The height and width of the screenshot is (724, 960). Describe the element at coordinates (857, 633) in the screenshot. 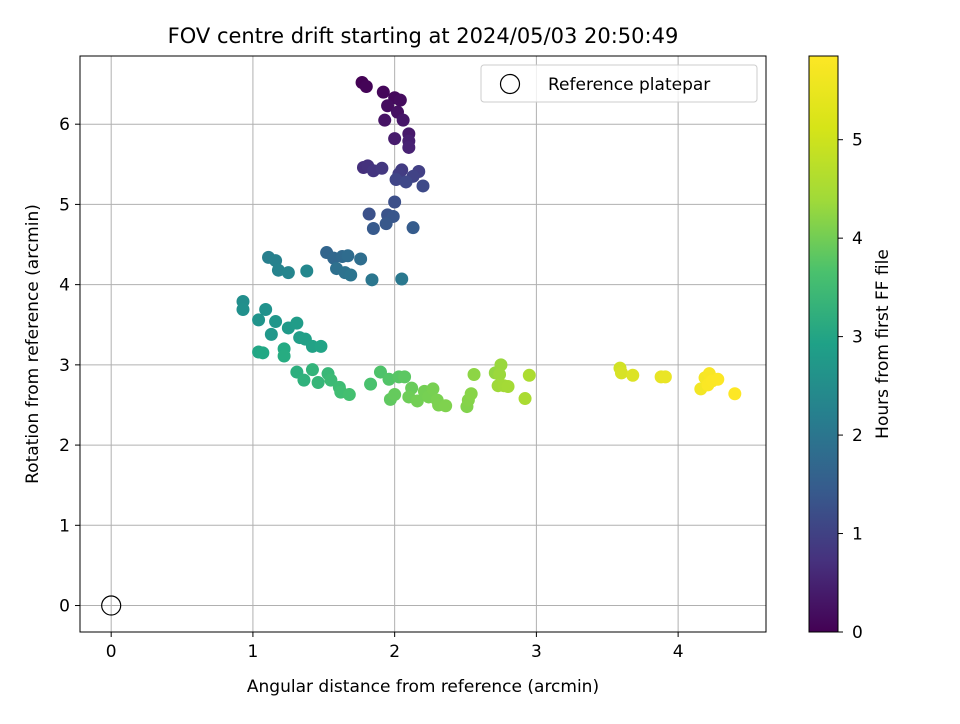

I see `colorbar-tick-label: 0` at that location.